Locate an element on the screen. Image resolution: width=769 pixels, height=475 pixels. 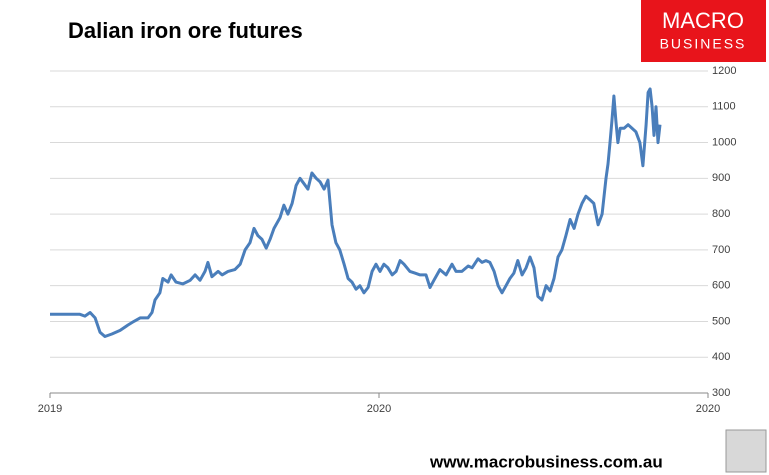
logo-background is located at coordinates (703, 31).